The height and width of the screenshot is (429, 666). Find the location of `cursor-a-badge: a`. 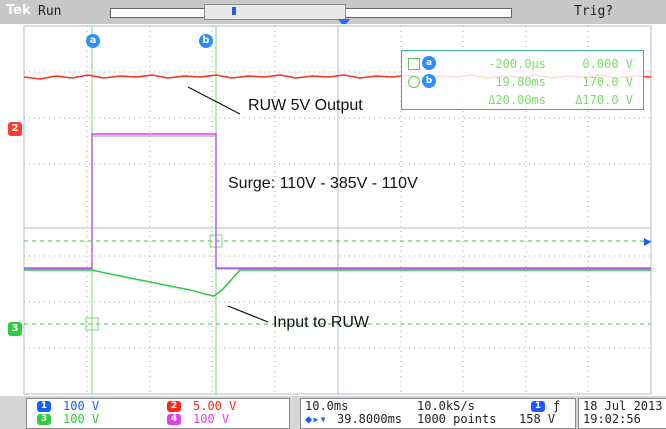

cursor-a-badge: a is located at coordinates (429, 63).